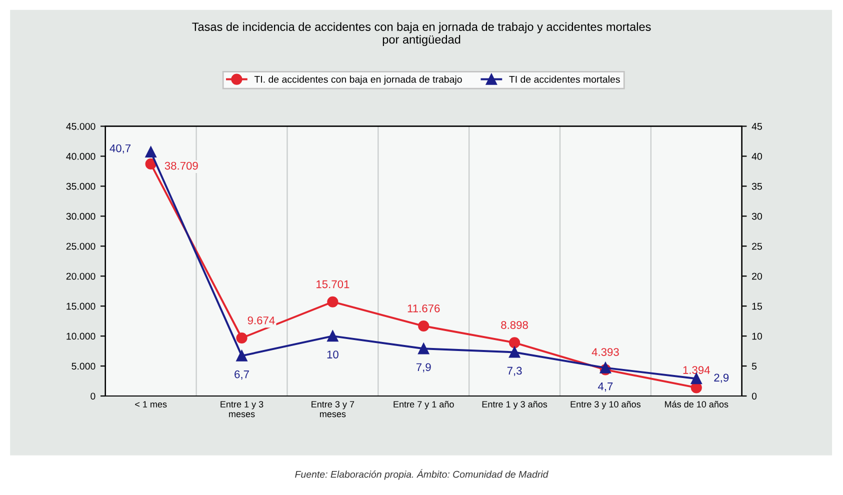  Describe the element at coordinates (421, 474) in the screenshot. I see `source-note: Fuente: Elaboración propia. Ámbito: Comunidad de Madrid` at that location.